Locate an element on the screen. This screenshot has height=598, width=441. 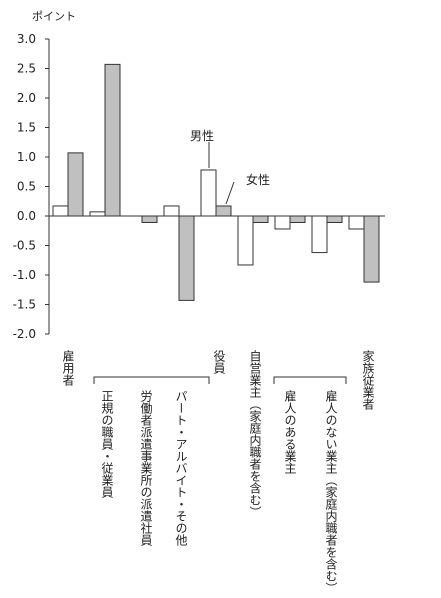
y-tick-label: 0.5 is located at coordinates (26, 187).